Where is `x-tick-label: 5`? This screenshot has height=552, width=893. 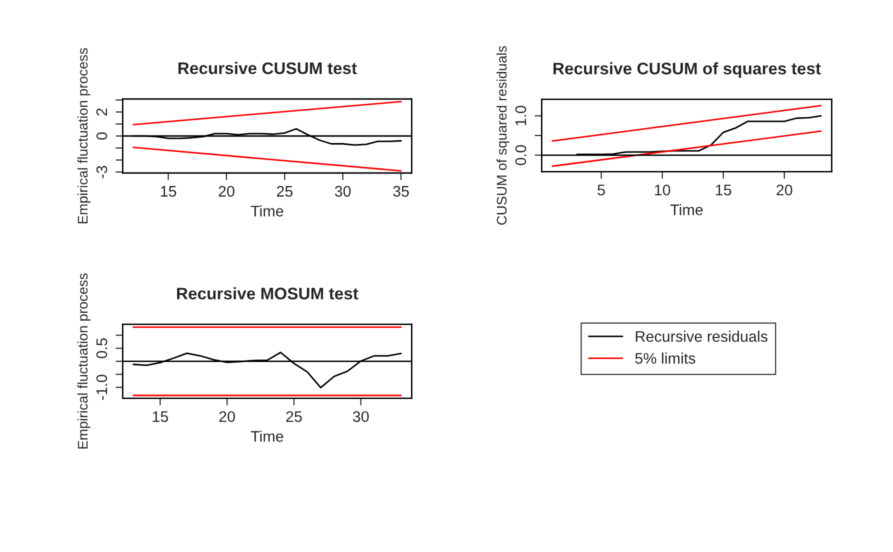 x-tick-label: 5 is located at coordinates (601, 190).